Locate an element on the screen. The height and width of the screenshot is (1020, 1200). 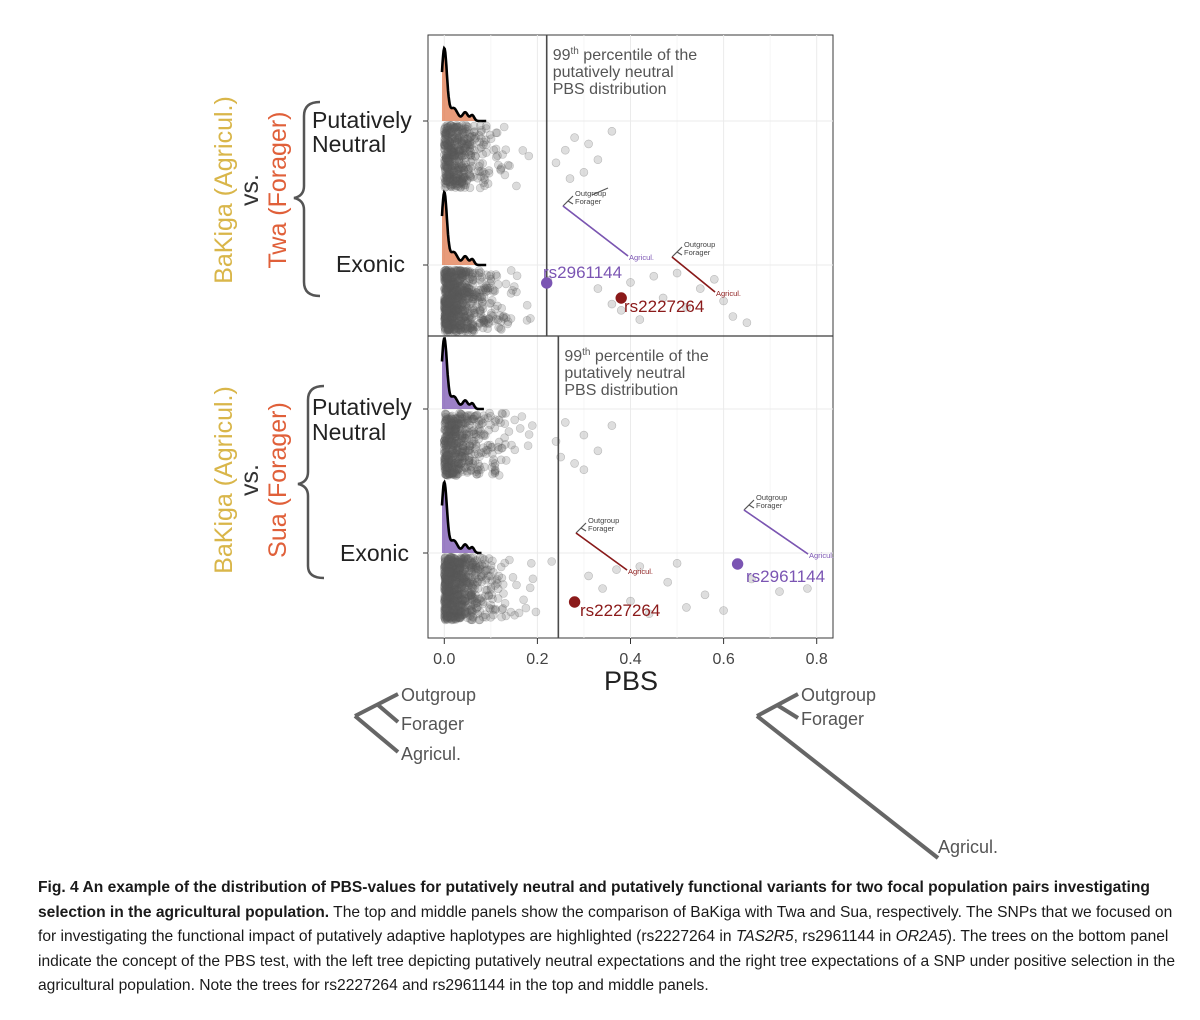
panel2-row-exonic: Exonic is located at coordinates (374, 553).